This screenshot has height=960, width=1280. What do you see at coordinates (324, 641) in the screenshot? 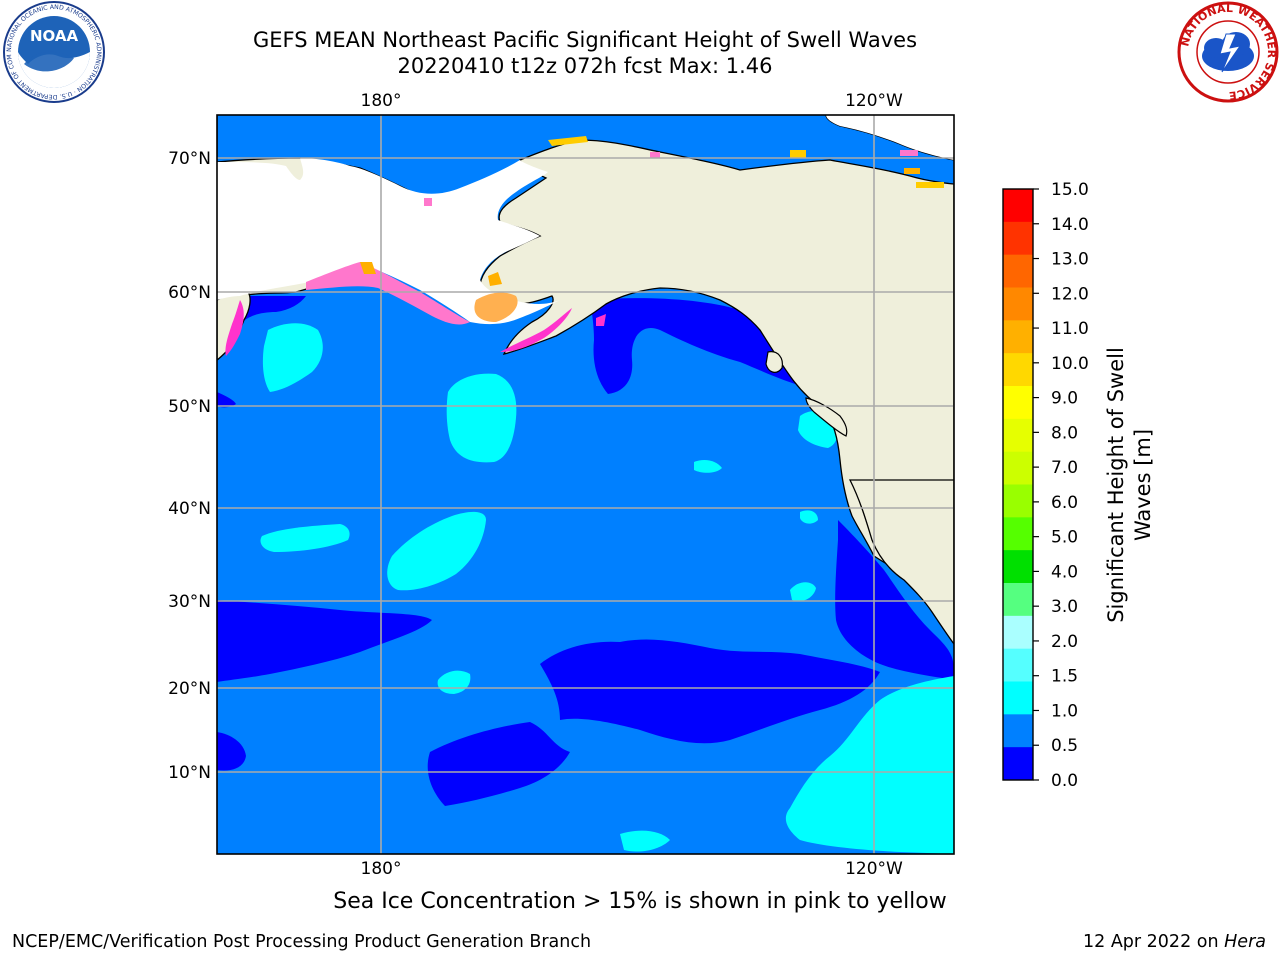
I see `swell-band-low-west` at bounding box center [324, 641].